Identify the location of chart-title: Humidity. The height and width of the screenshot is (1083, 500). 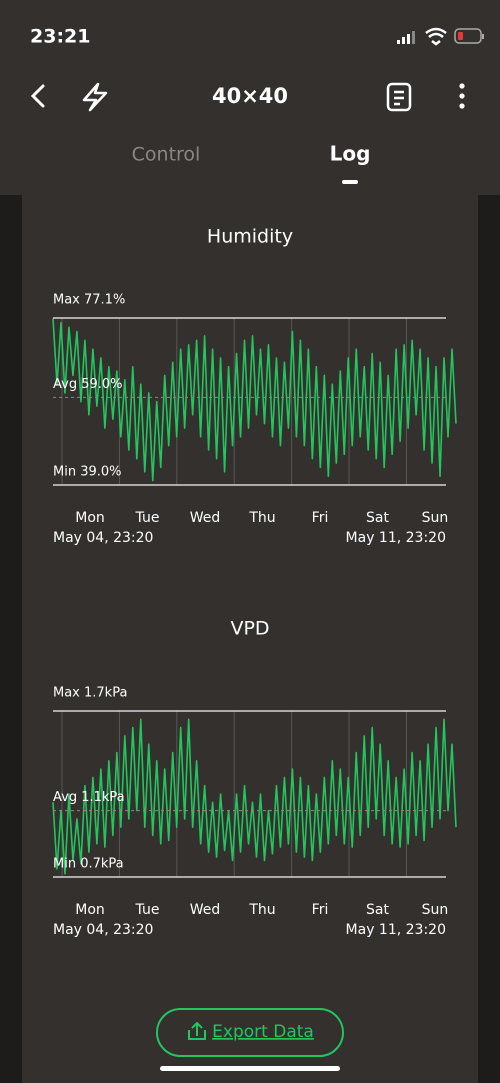
(250, 237).